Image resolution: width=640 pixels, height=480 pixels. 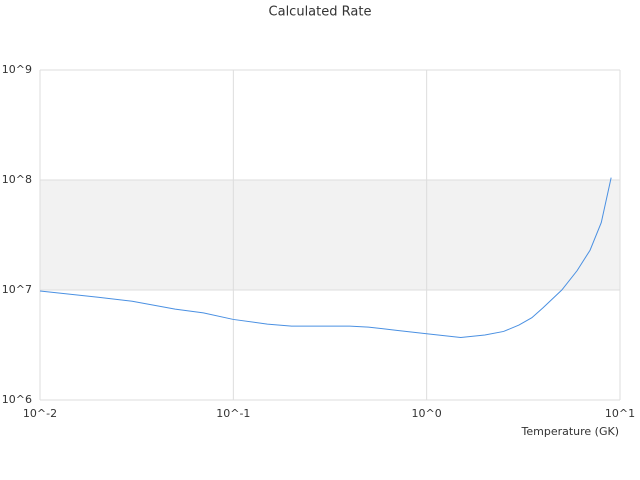 I want to click on x-tick-label: 10^-2, so click(x=40, y=413).